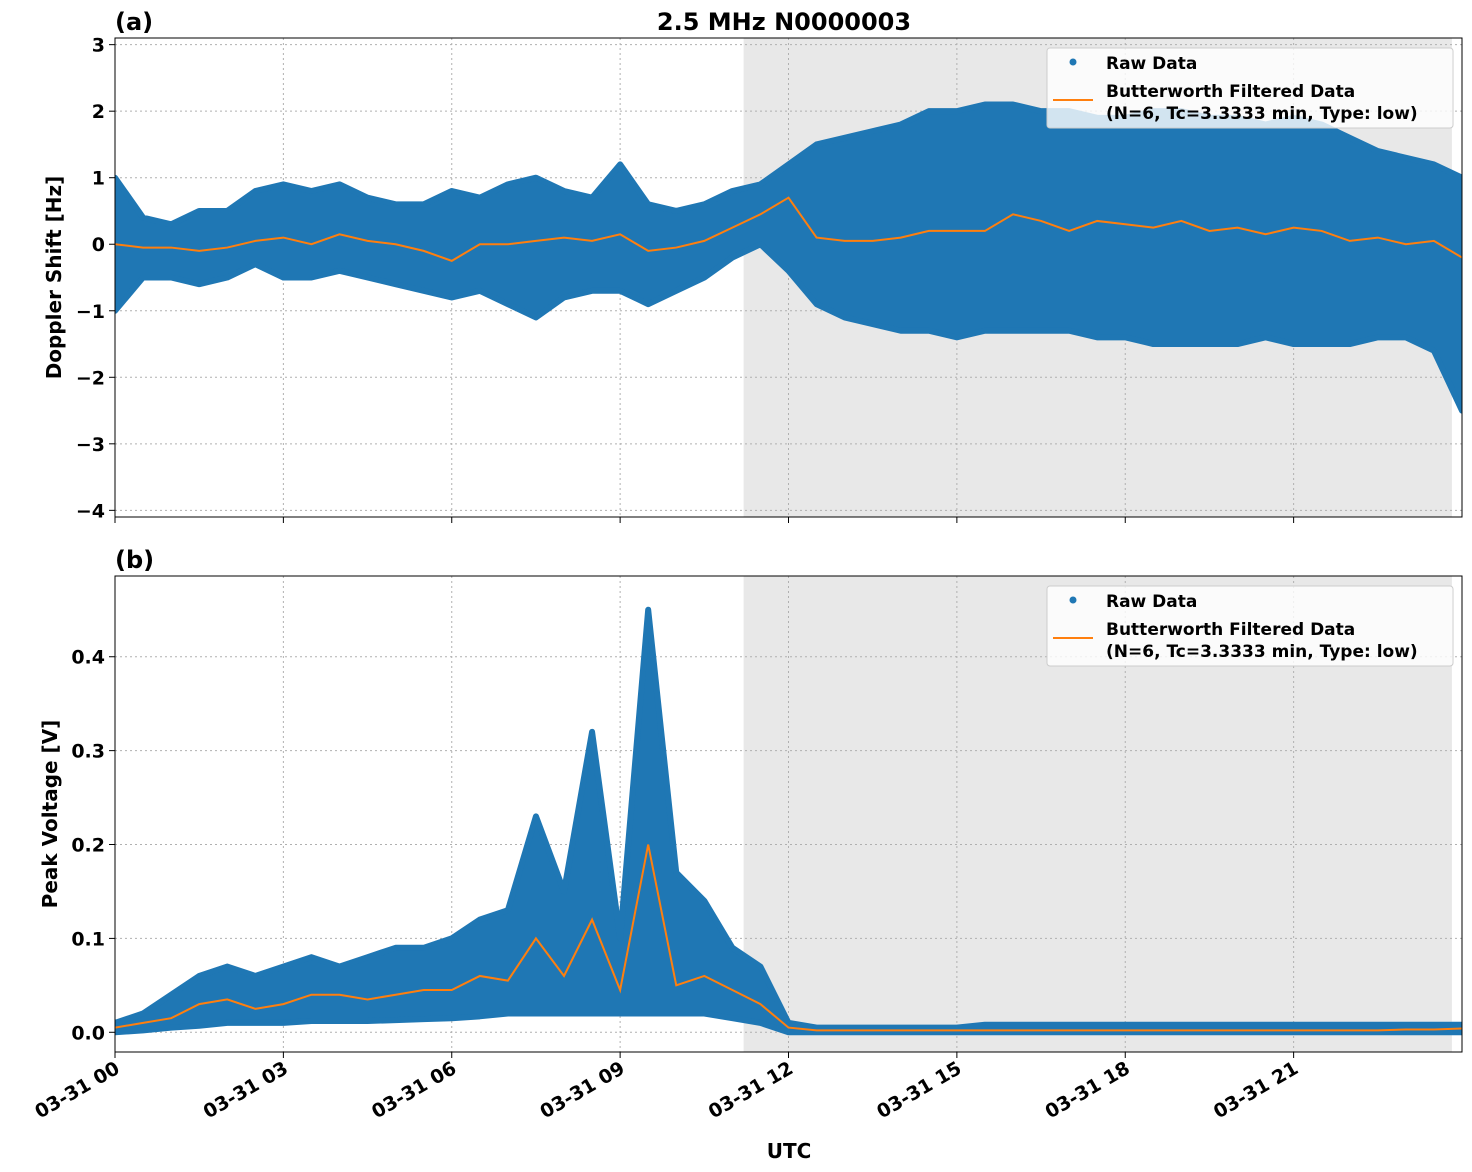  I want to click on y-tick-label: −3, so click(90, 445).